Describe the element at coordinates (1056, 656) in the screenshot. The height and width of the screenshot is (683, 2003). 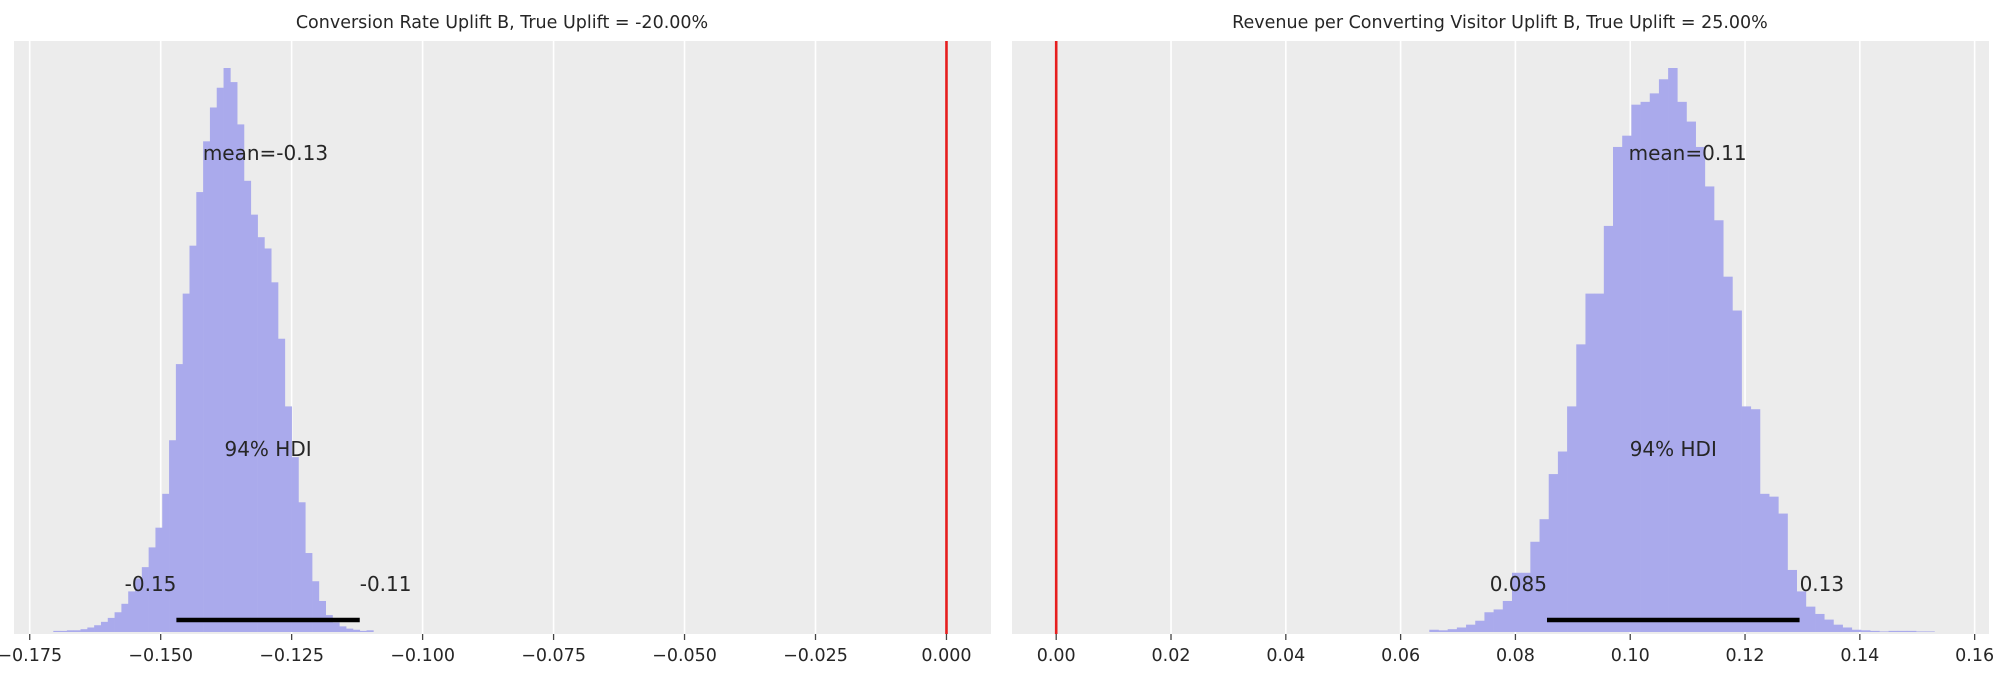
I see `x-tick-label: 0.00` at that location.